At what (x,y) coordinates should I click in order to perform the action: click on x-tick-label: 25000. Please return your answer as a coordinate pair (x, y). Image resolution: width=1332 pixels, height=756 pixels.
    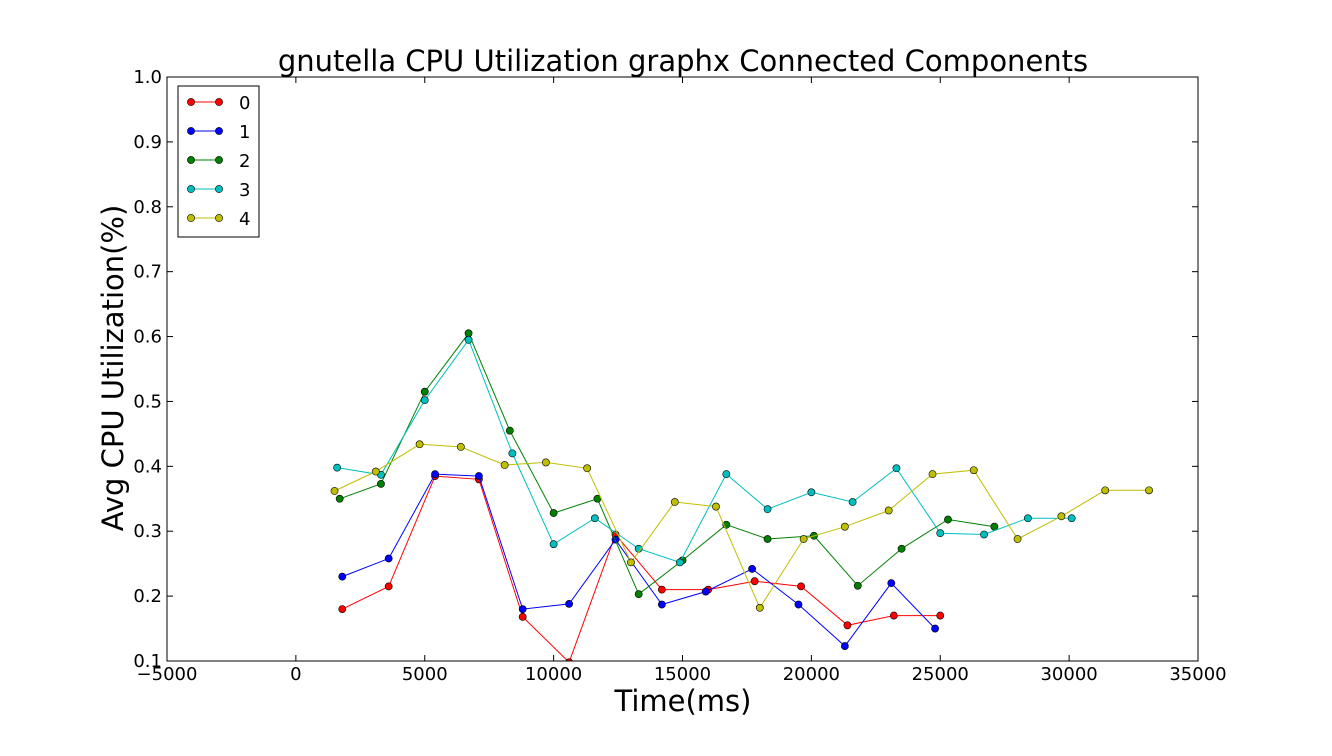
    Looking at the image, I should click on (940, 674).